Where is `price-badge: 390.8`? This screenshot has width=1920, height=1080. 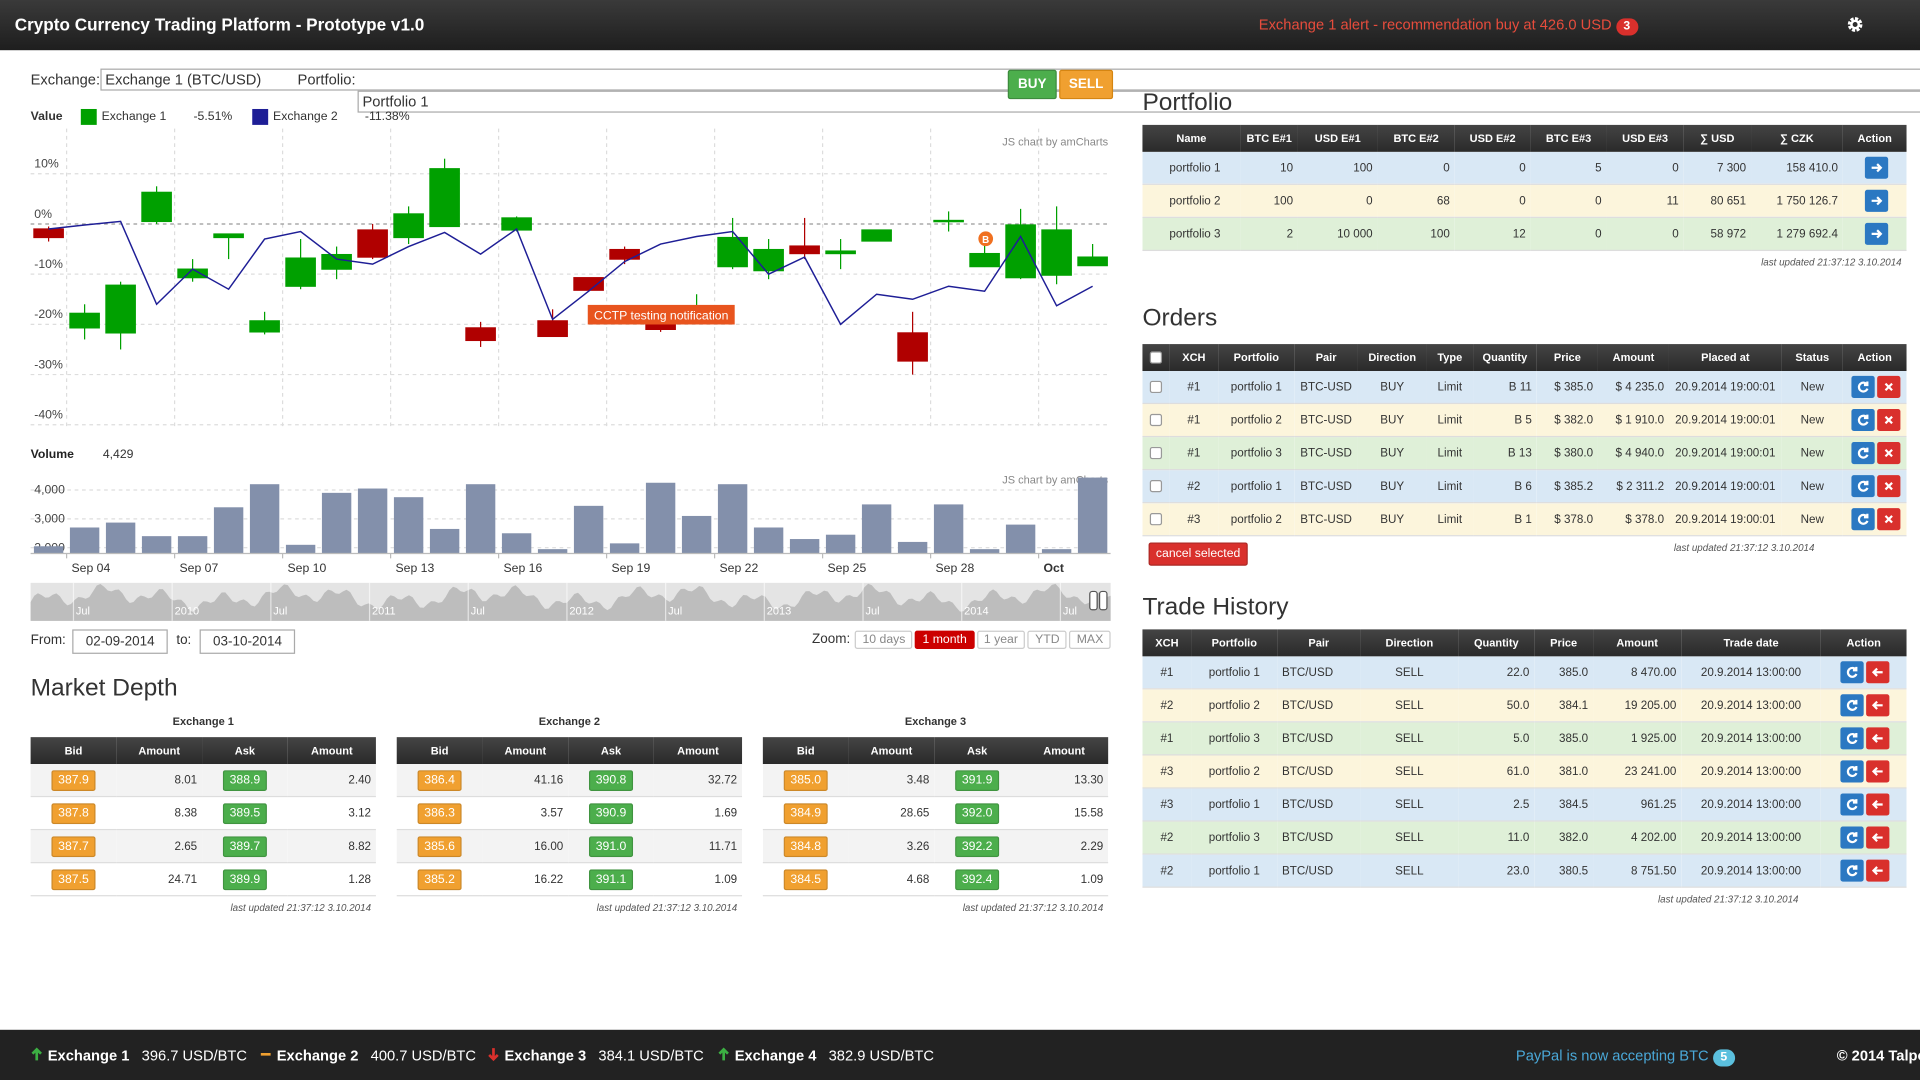
price-badge: 390.8 is located at coordinates (611, 780).